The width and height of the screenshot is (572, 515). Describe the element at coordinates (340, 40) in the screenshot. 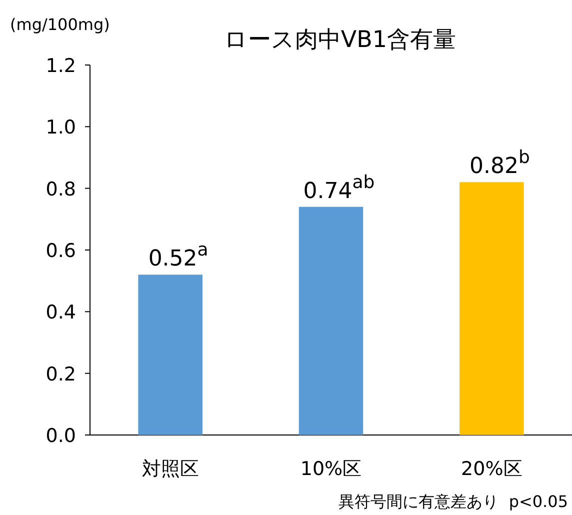

I see `chart-title: ロース肉中VB1含有量` at that location.